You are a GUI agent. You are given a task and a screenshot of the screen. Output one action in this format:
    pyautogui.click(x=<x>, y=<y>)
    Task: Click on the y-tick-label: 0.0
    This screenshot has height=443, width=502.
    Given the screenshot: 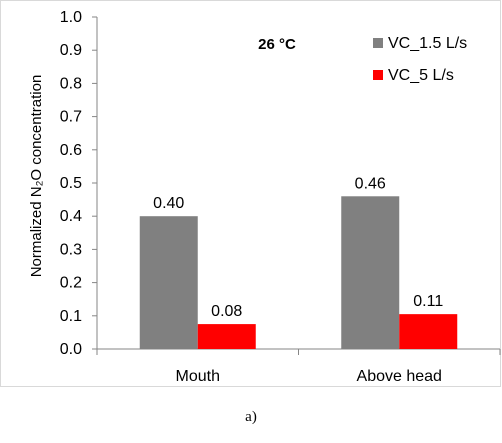 What is the action you would take?
    pyautogui.click(x=71, y=349)
    